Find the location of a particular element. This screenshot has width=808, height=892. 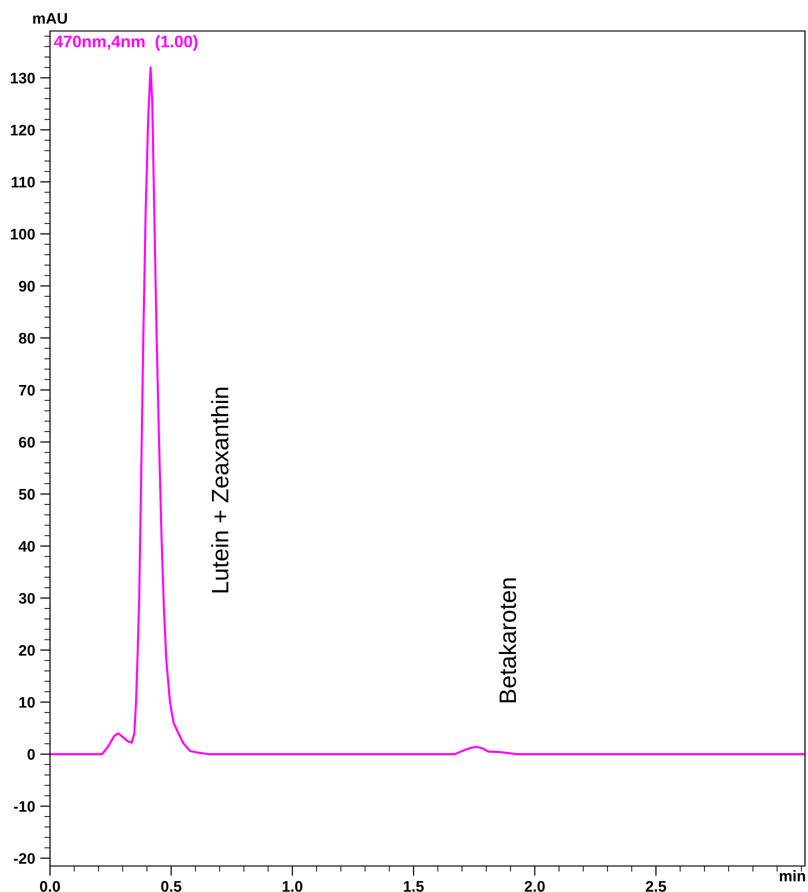

y-tick-label: 30 is located at coordinates (26, 598).